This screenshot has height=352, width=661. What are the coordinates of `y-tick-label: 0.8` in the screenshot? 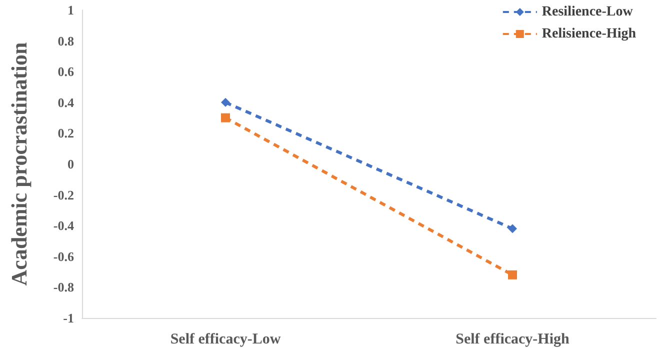 It's located at (66, 40).